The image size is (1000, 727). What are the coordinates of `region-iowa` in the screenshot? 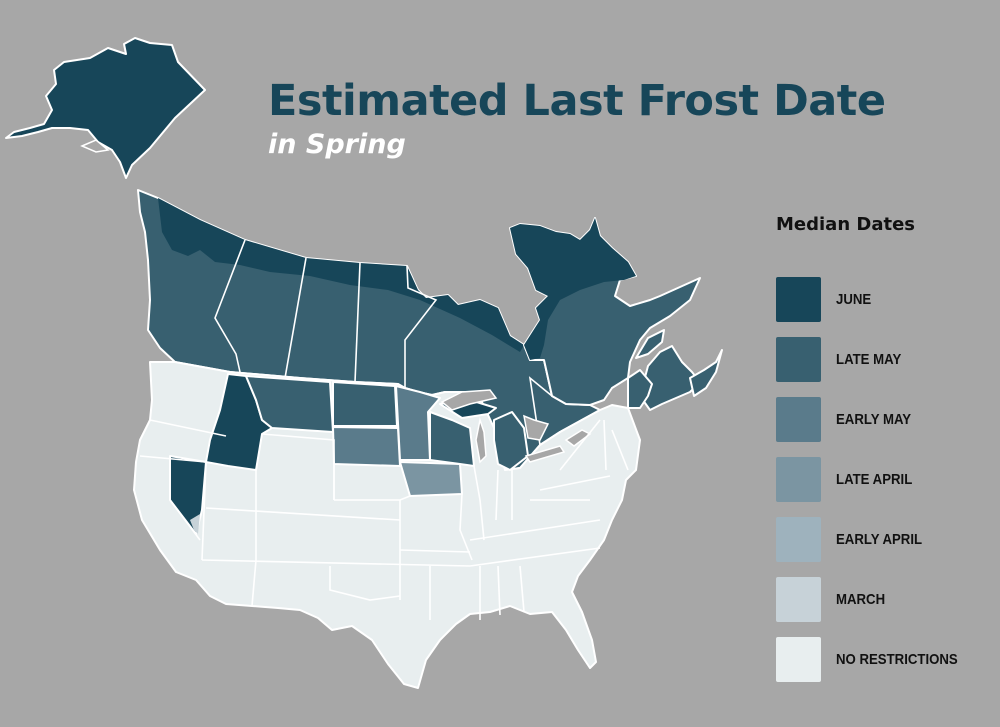 It's located at (431, 479).